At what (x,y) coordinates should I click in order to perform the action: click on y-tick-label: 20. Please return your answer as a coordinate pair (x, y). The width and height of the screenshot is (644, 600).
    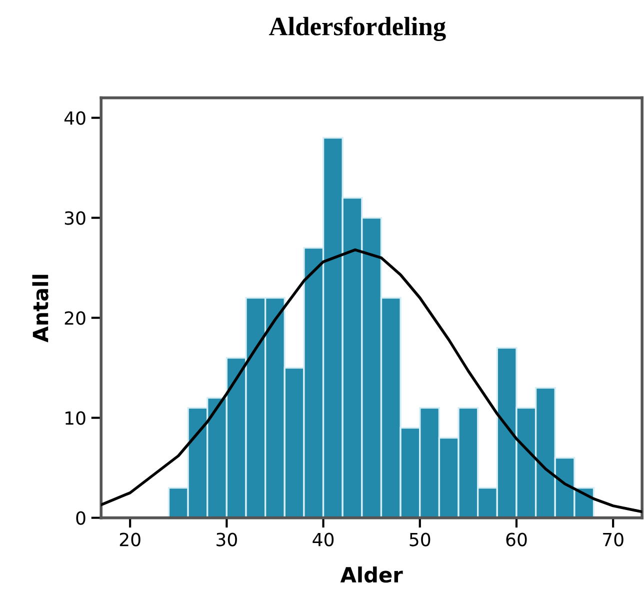
    Looking at the image, I should click on (75, 318).